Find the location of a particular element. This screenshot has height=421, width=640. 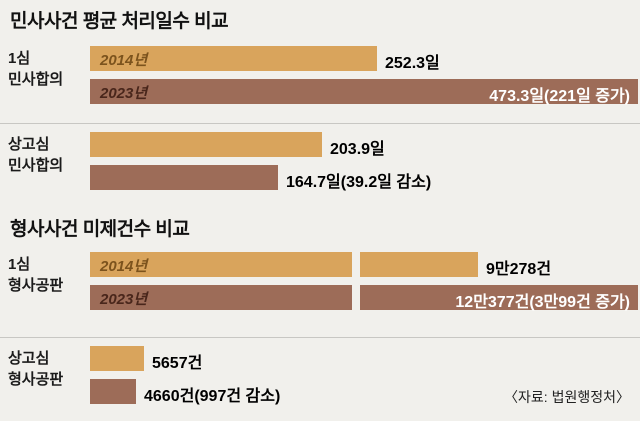

bar-criminal-first-2014-seg1: 2014년 is located at coordinates (221, 264).